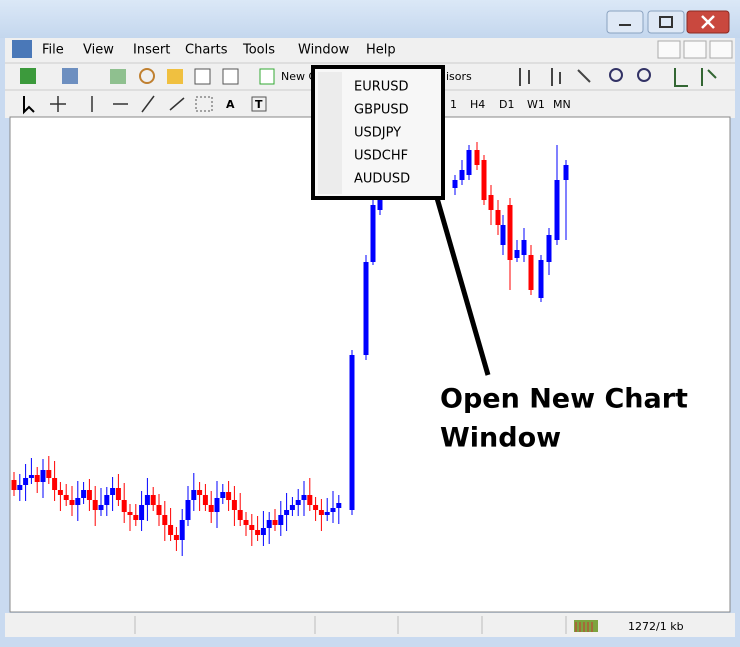 The width and height of the screenshot is (740, 647). Describe the element at coordinates (500, 438) in the screenshot. I see `annotation-line: Window` at that location.